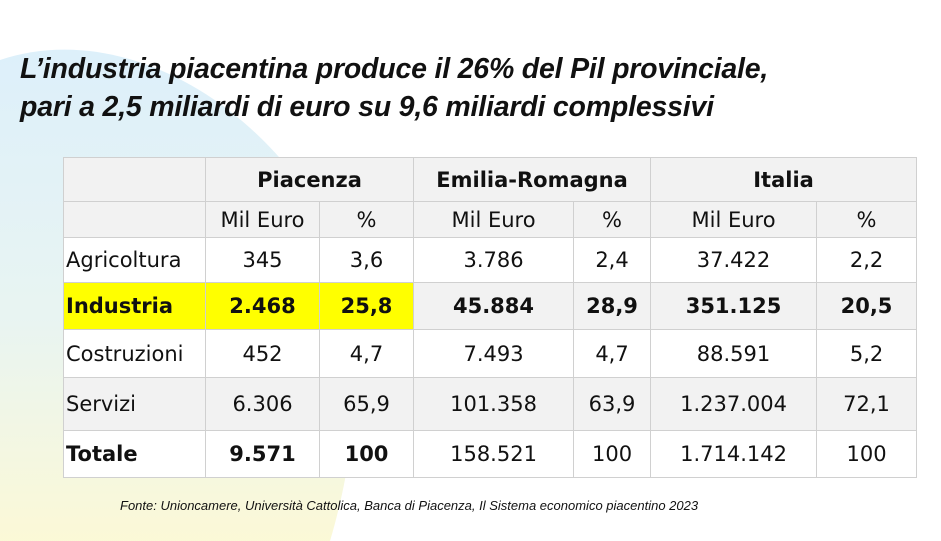  Describe the element at coordinates (262, 306) in the screenshot. I see `table-cell-highlighted: 2.468` at that location.